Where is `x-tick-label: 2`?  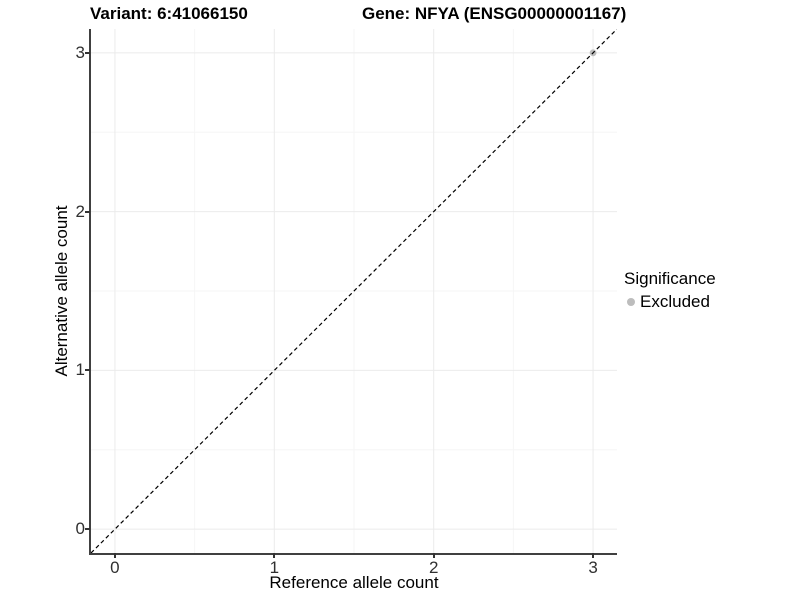
x-tick-label: 2 is located at coordinates (433, 567).